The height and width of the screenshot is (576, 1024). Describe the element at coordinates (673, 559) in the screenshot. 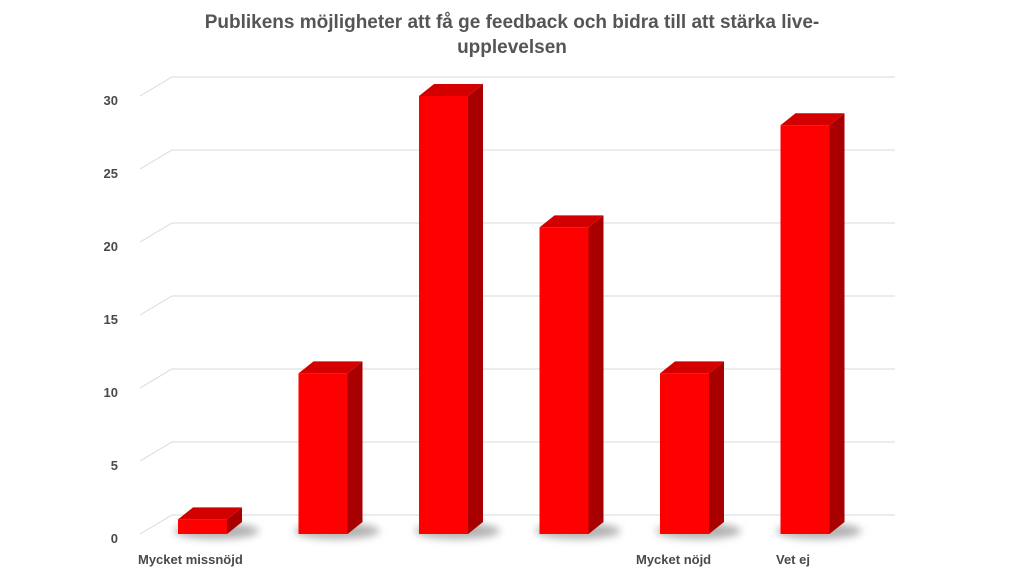

I see `x-category-label: Mycket nöjd` at that location.